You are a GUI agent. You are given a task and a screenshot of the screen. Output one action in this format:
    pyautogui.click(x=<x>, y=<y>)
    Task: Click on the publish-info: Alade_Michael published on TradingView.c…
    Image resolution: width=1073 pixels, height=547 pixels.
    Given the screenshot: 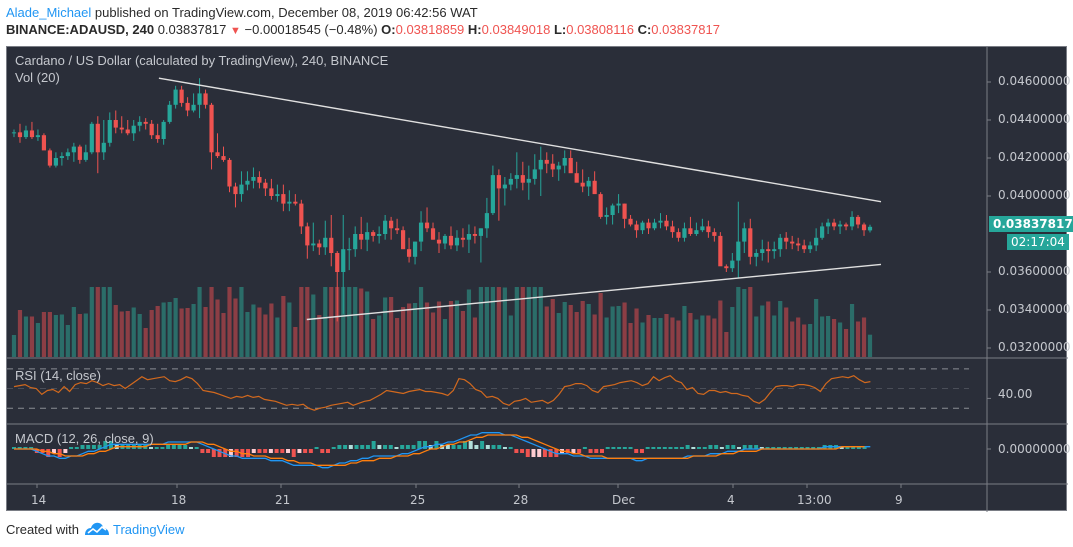 What is the action you would take?
    pyautogui.click(x=242, y=12)
    